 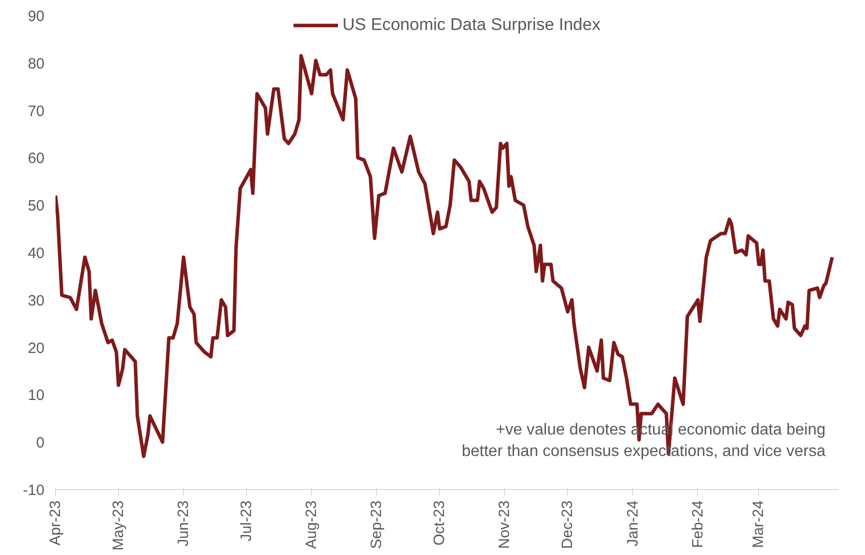 I want to click on x-tick-label: Jun-23, so click(x=183, y=523).